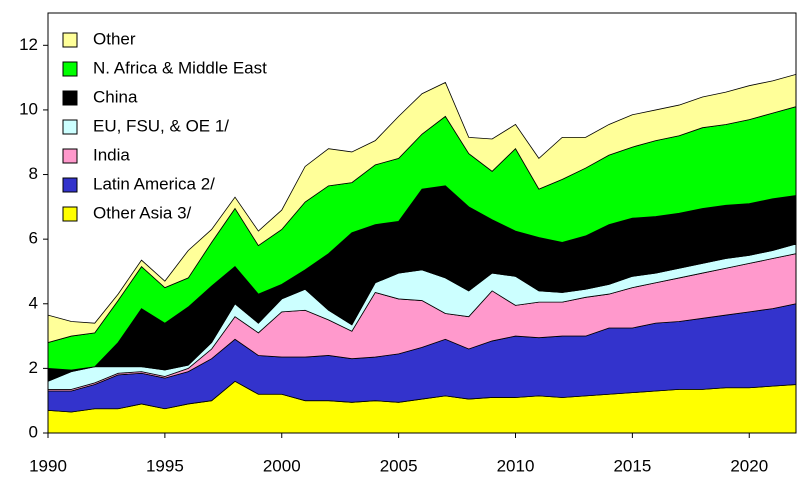 This screenshot has height=479, width=797. What do you see at coordinates (142, 212) in the screenshot?
I see `legend-label: Other Asia 3/` at bounding box center [142, 212].